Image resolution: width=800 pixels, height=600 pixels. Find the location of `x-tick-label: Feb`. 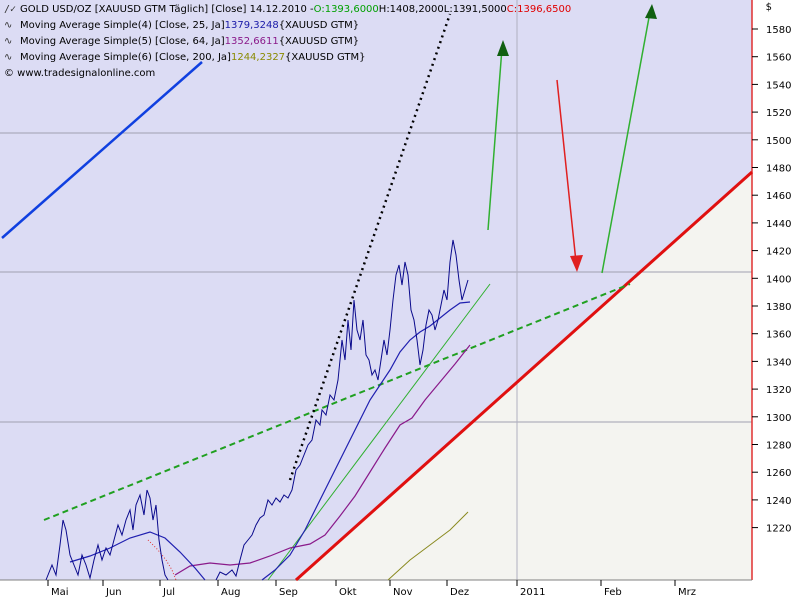

x-tick-label: Feb is located at coordinates (613, 592).